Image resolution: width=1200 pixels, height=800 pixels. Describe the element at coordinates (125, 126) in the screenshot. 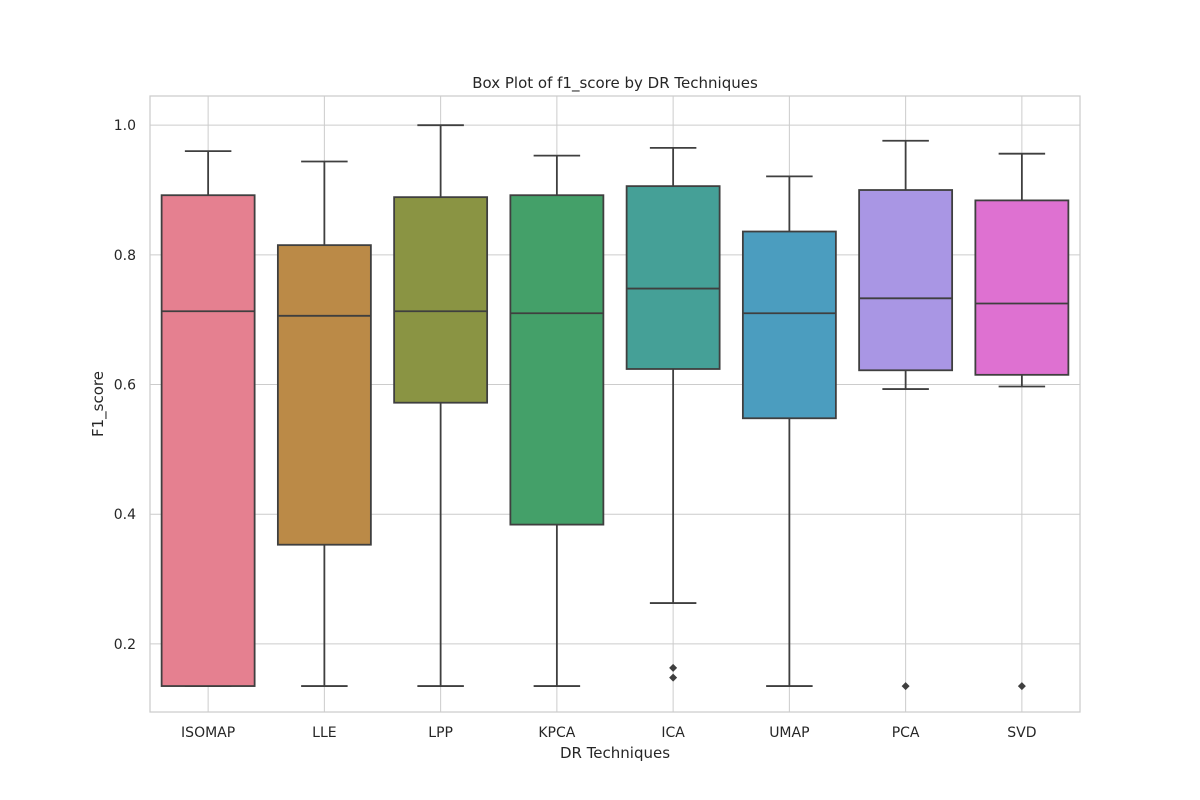

I see `y-tick-label: 1.0` at that location.